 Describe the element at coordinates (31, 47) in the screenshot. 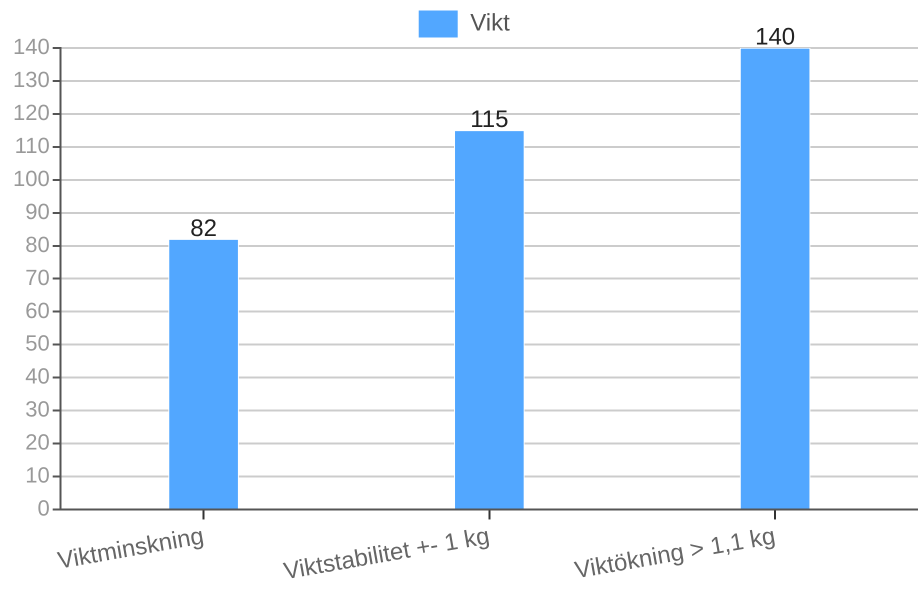

I see `y-tick-label: 140` at that location.